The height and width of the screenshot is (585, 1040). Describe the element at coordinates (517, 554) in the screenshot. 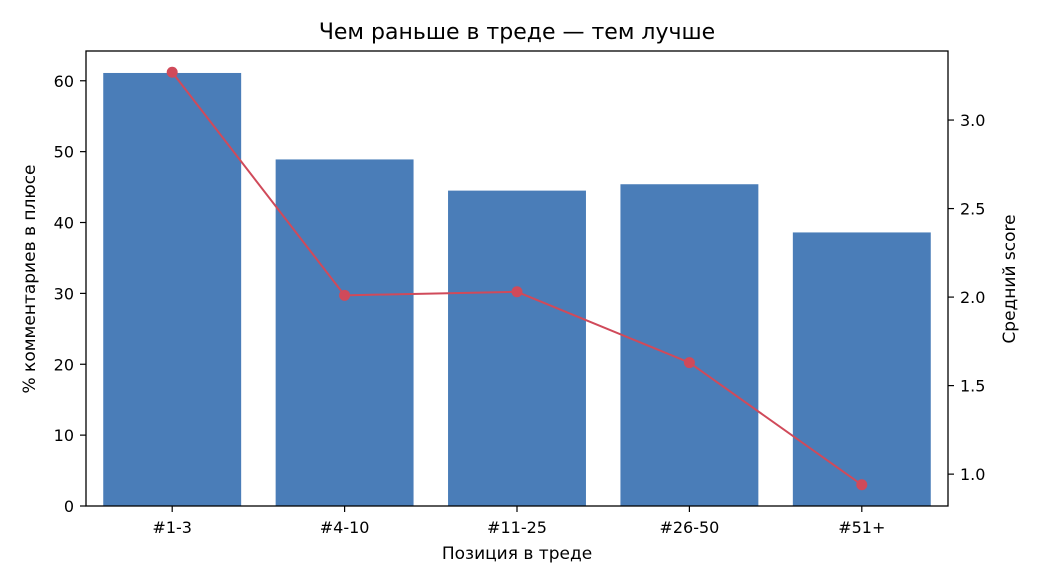

I see `x-axis-label: Позиция в треде` at that location.